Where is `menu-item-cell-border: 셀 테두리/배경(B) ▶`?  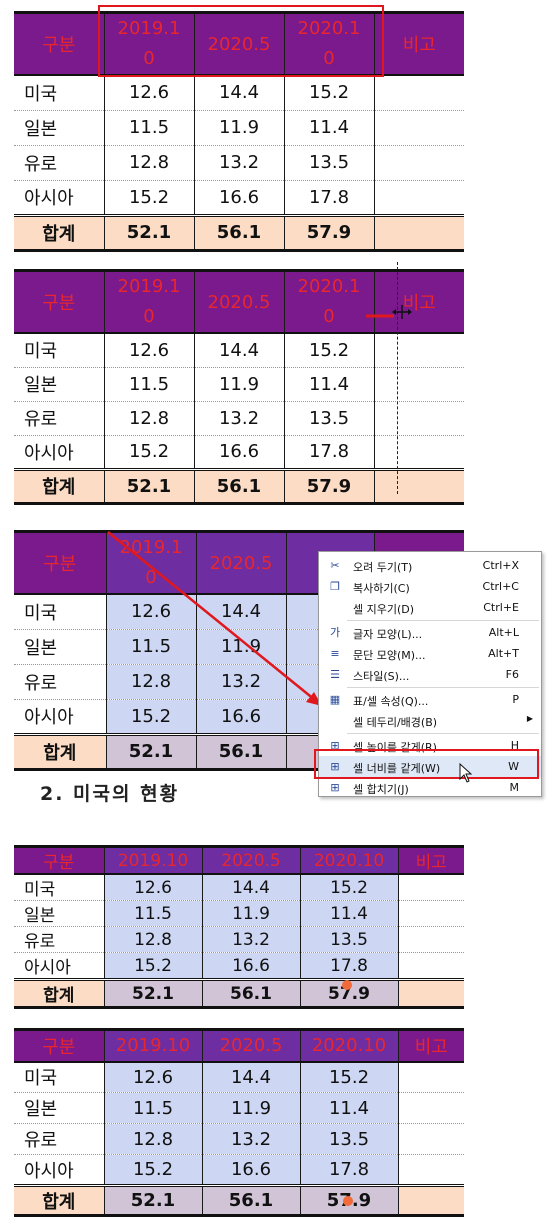
menu-item-cell-border: 셀 테두리/배경(B) ▶ is located at coordinates (443, 721).